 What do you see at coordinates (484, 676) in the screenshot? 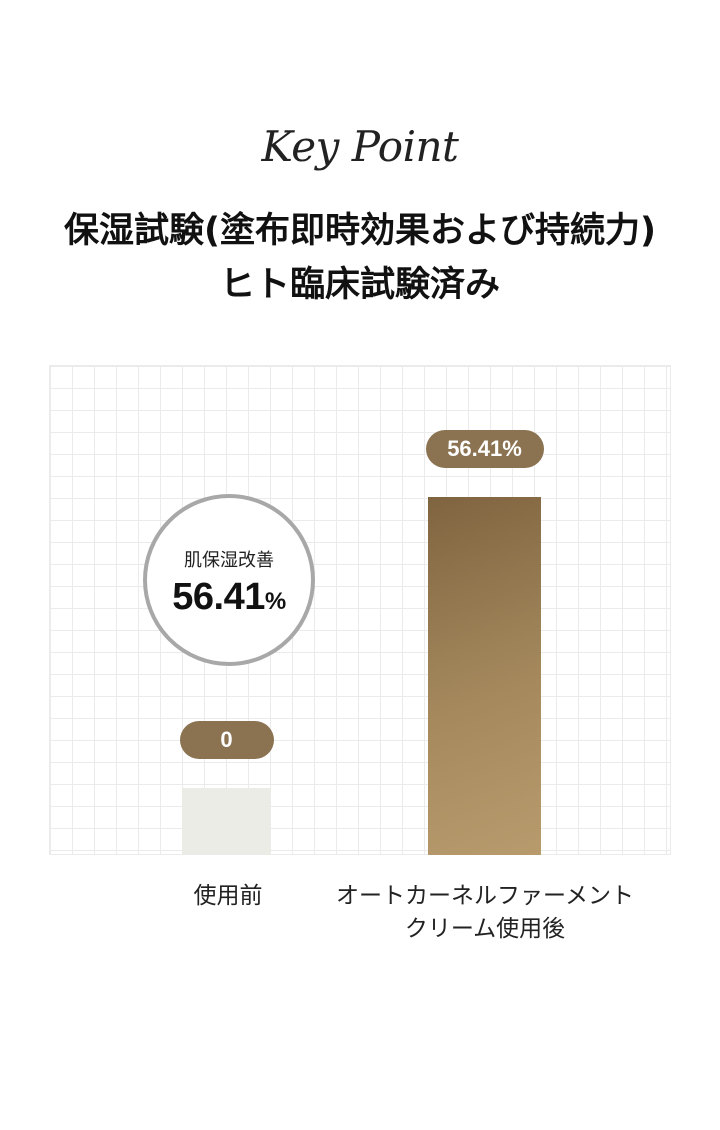
I see `bar-after-use` at bounding box center [484, 676].